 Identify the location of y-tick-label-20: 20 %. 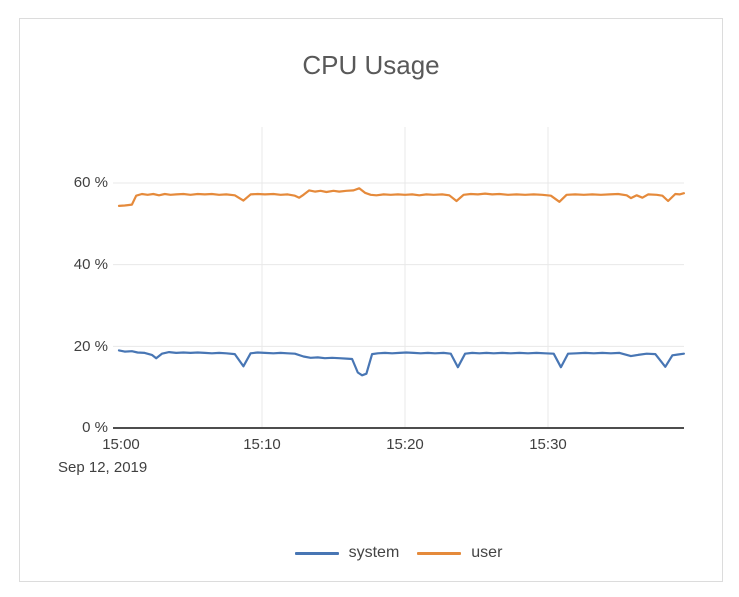
(90, 346).